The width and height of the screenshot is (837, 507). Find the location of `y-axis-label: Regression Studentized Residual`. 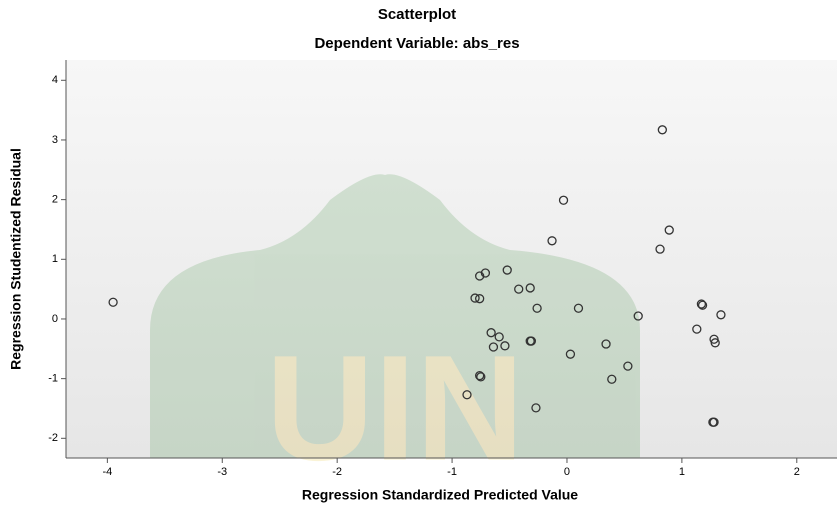

y-axis-label: Regression Studentized Residual is located at coordinates (16, 259).